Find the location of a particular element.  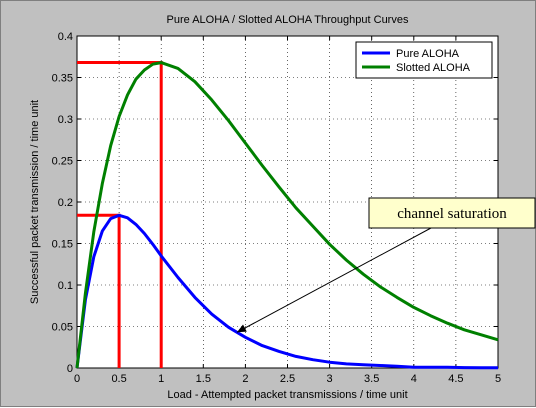

y-tick-label: 0.3 is located at coordinates (65, 120).